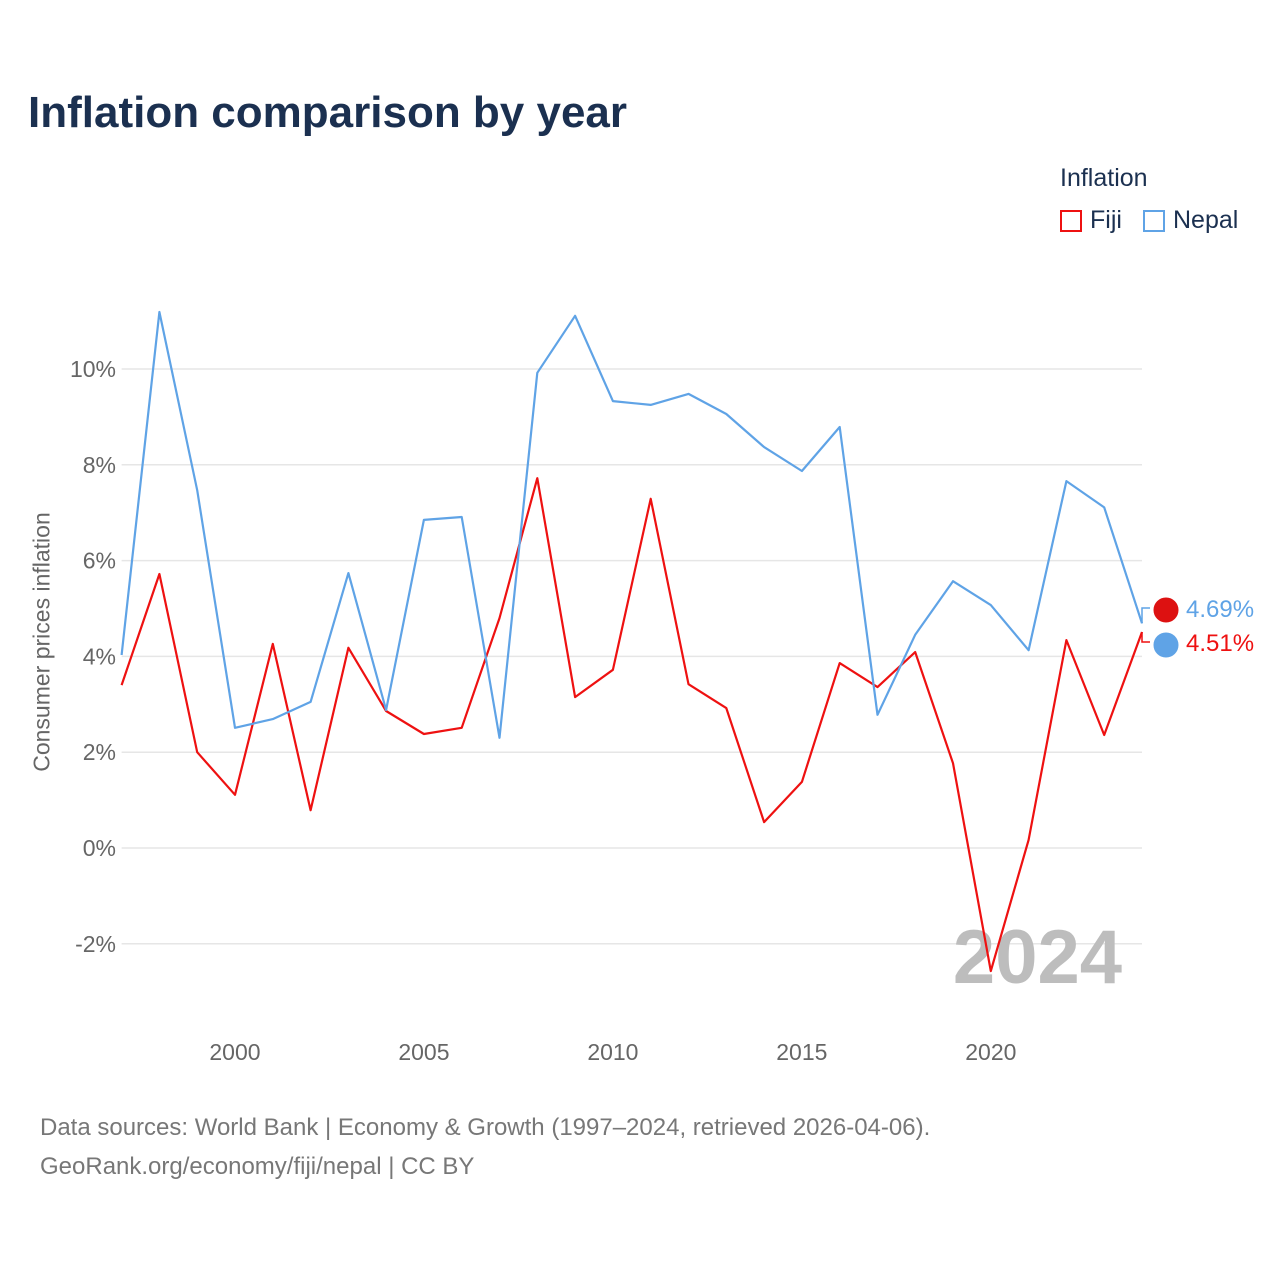 Image resolution: width=1280 pixels, height=1280 pixels. I want to click on x-tick-label: 2000, so click(234, 1052).